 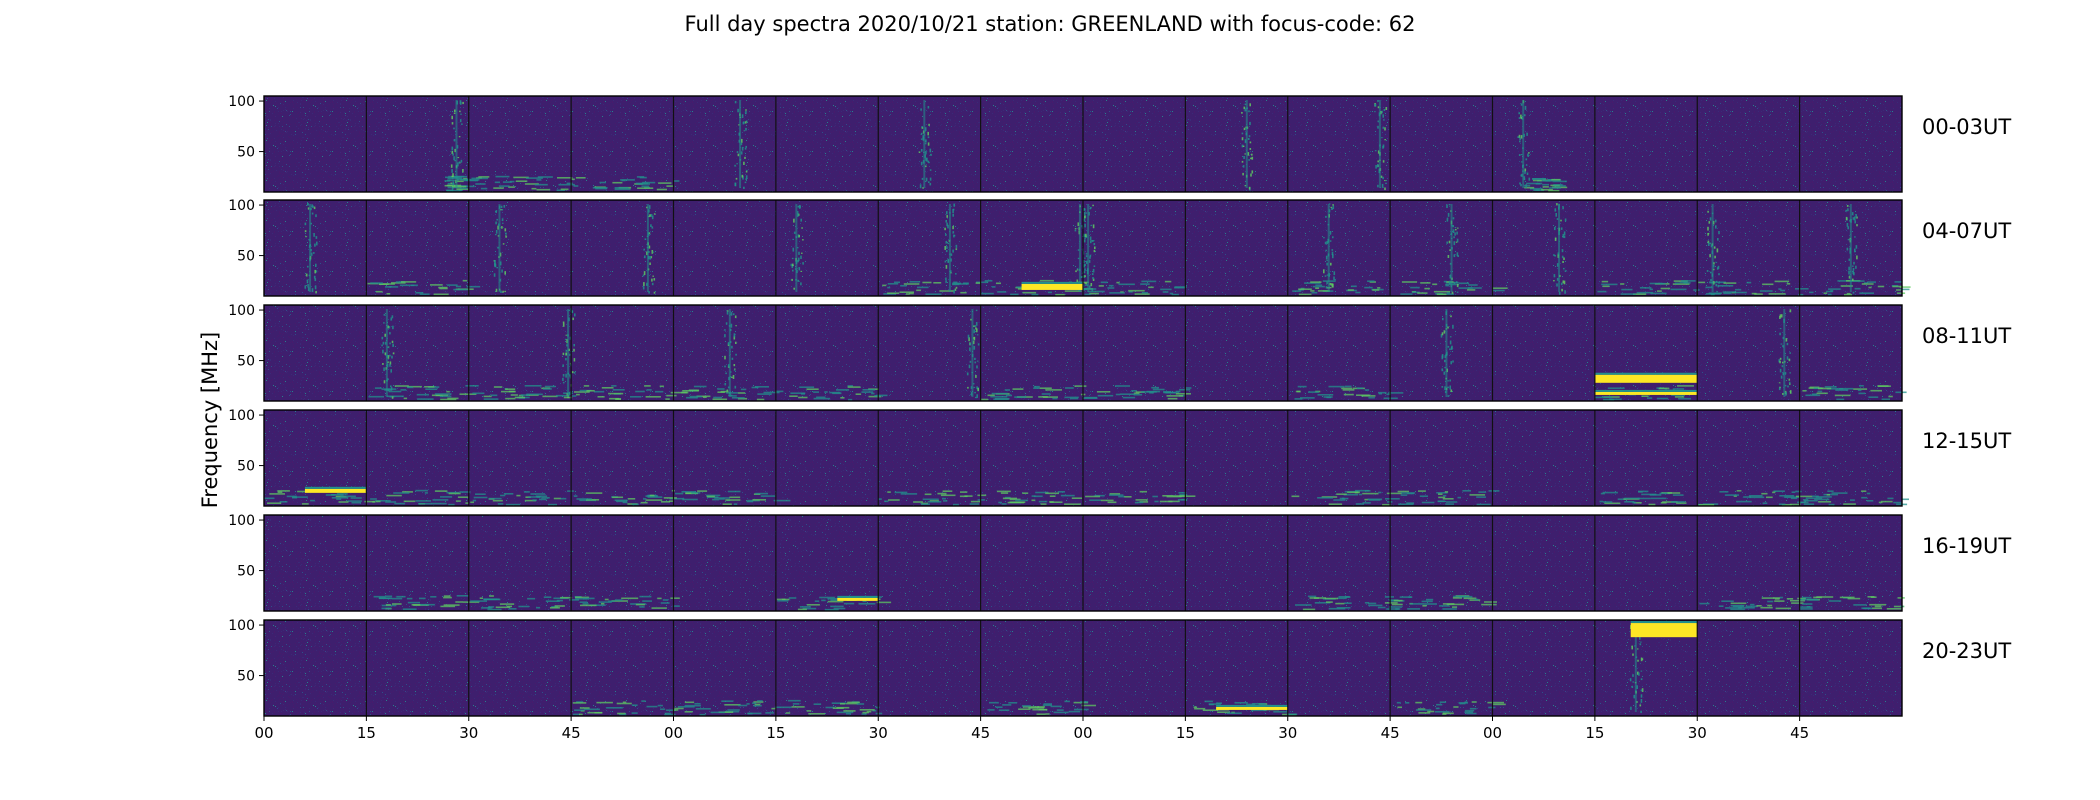 I want to click on x-tick-label: 45, so click(x=1799, y=733).